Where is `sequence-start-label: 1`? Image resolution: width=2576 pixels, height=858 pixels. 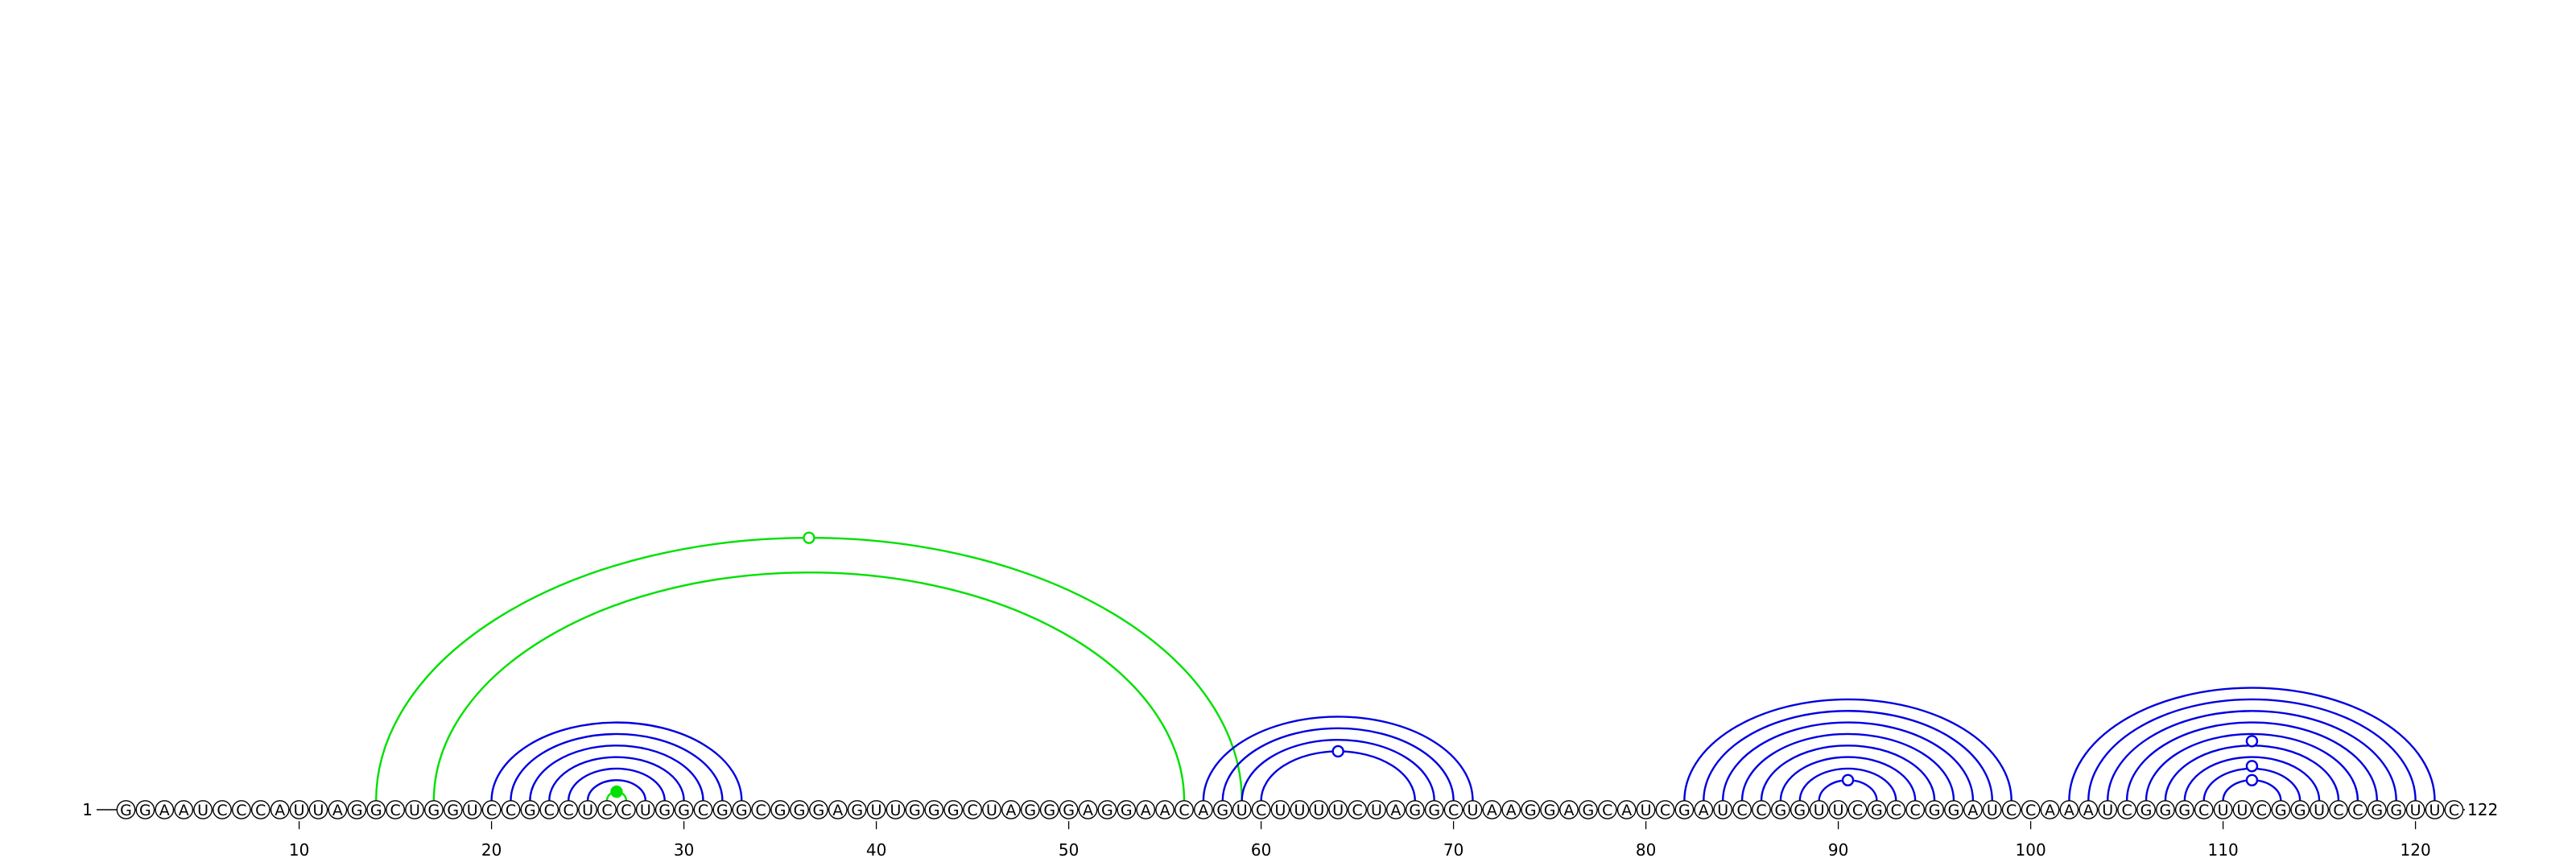 sequence-start-label: 1 is located at coordinates (87, 809).